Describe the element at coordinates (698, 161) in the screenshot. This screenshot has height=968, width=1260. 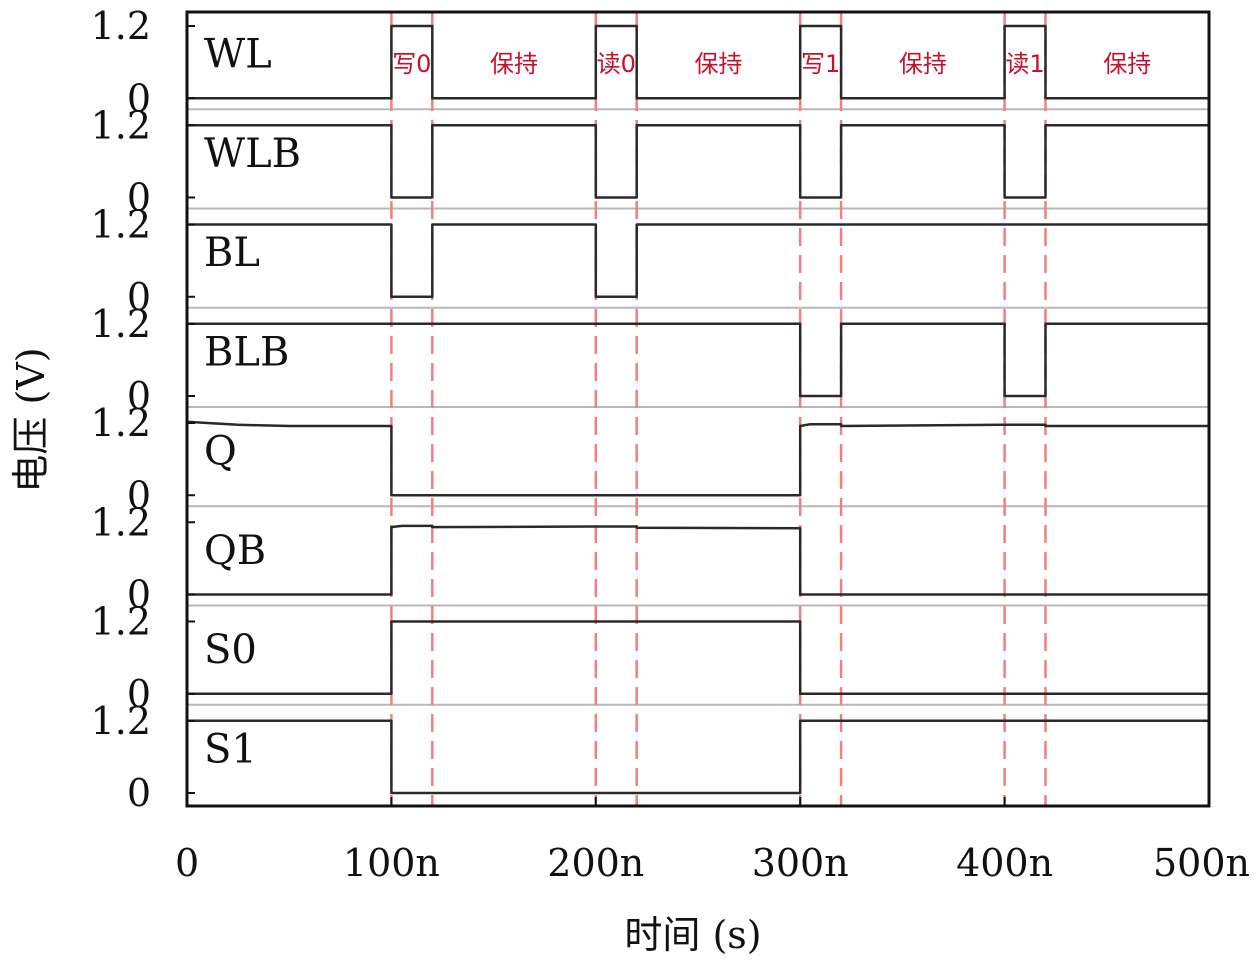
I see `trace-wlb` at that location.